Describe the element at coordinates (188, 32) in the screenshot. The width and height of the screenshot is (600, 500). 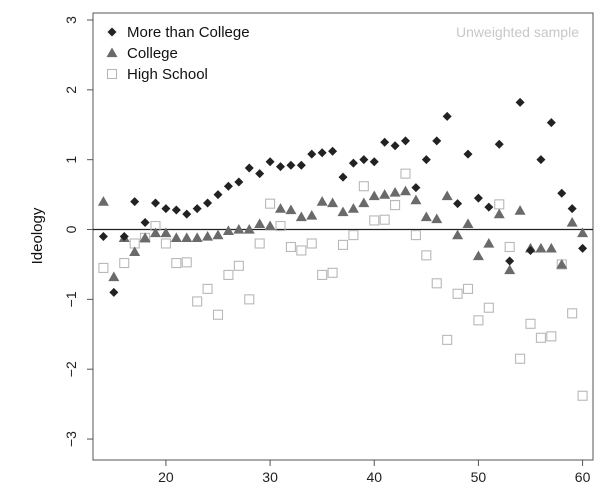
I see `legend-label: More than College` at that location.